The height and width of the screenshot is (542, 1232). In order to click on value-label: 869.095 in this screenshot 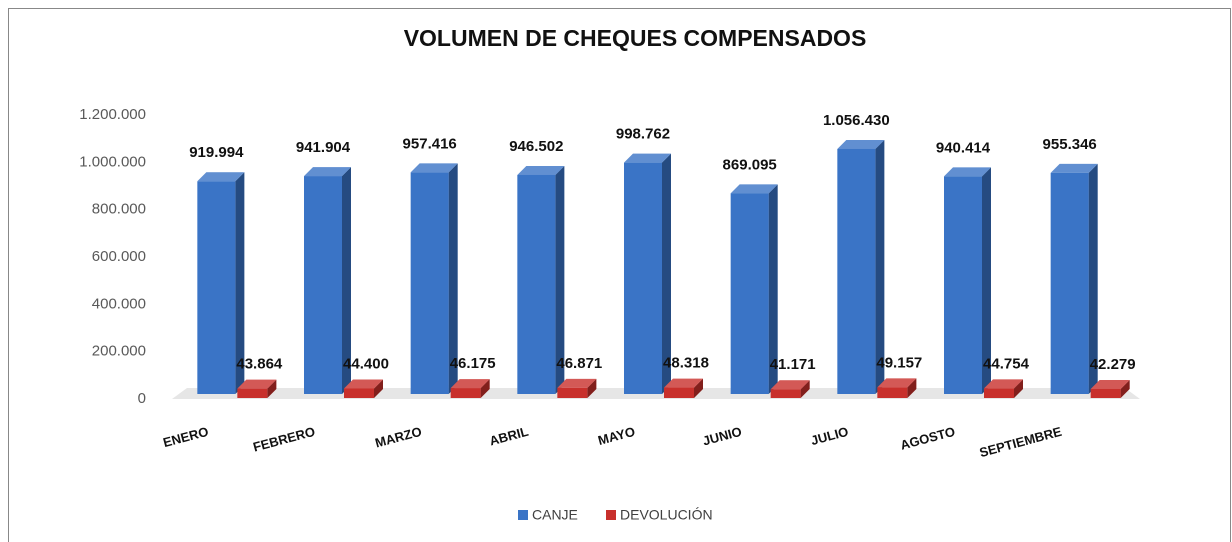, I will do `click(750, 164)`.